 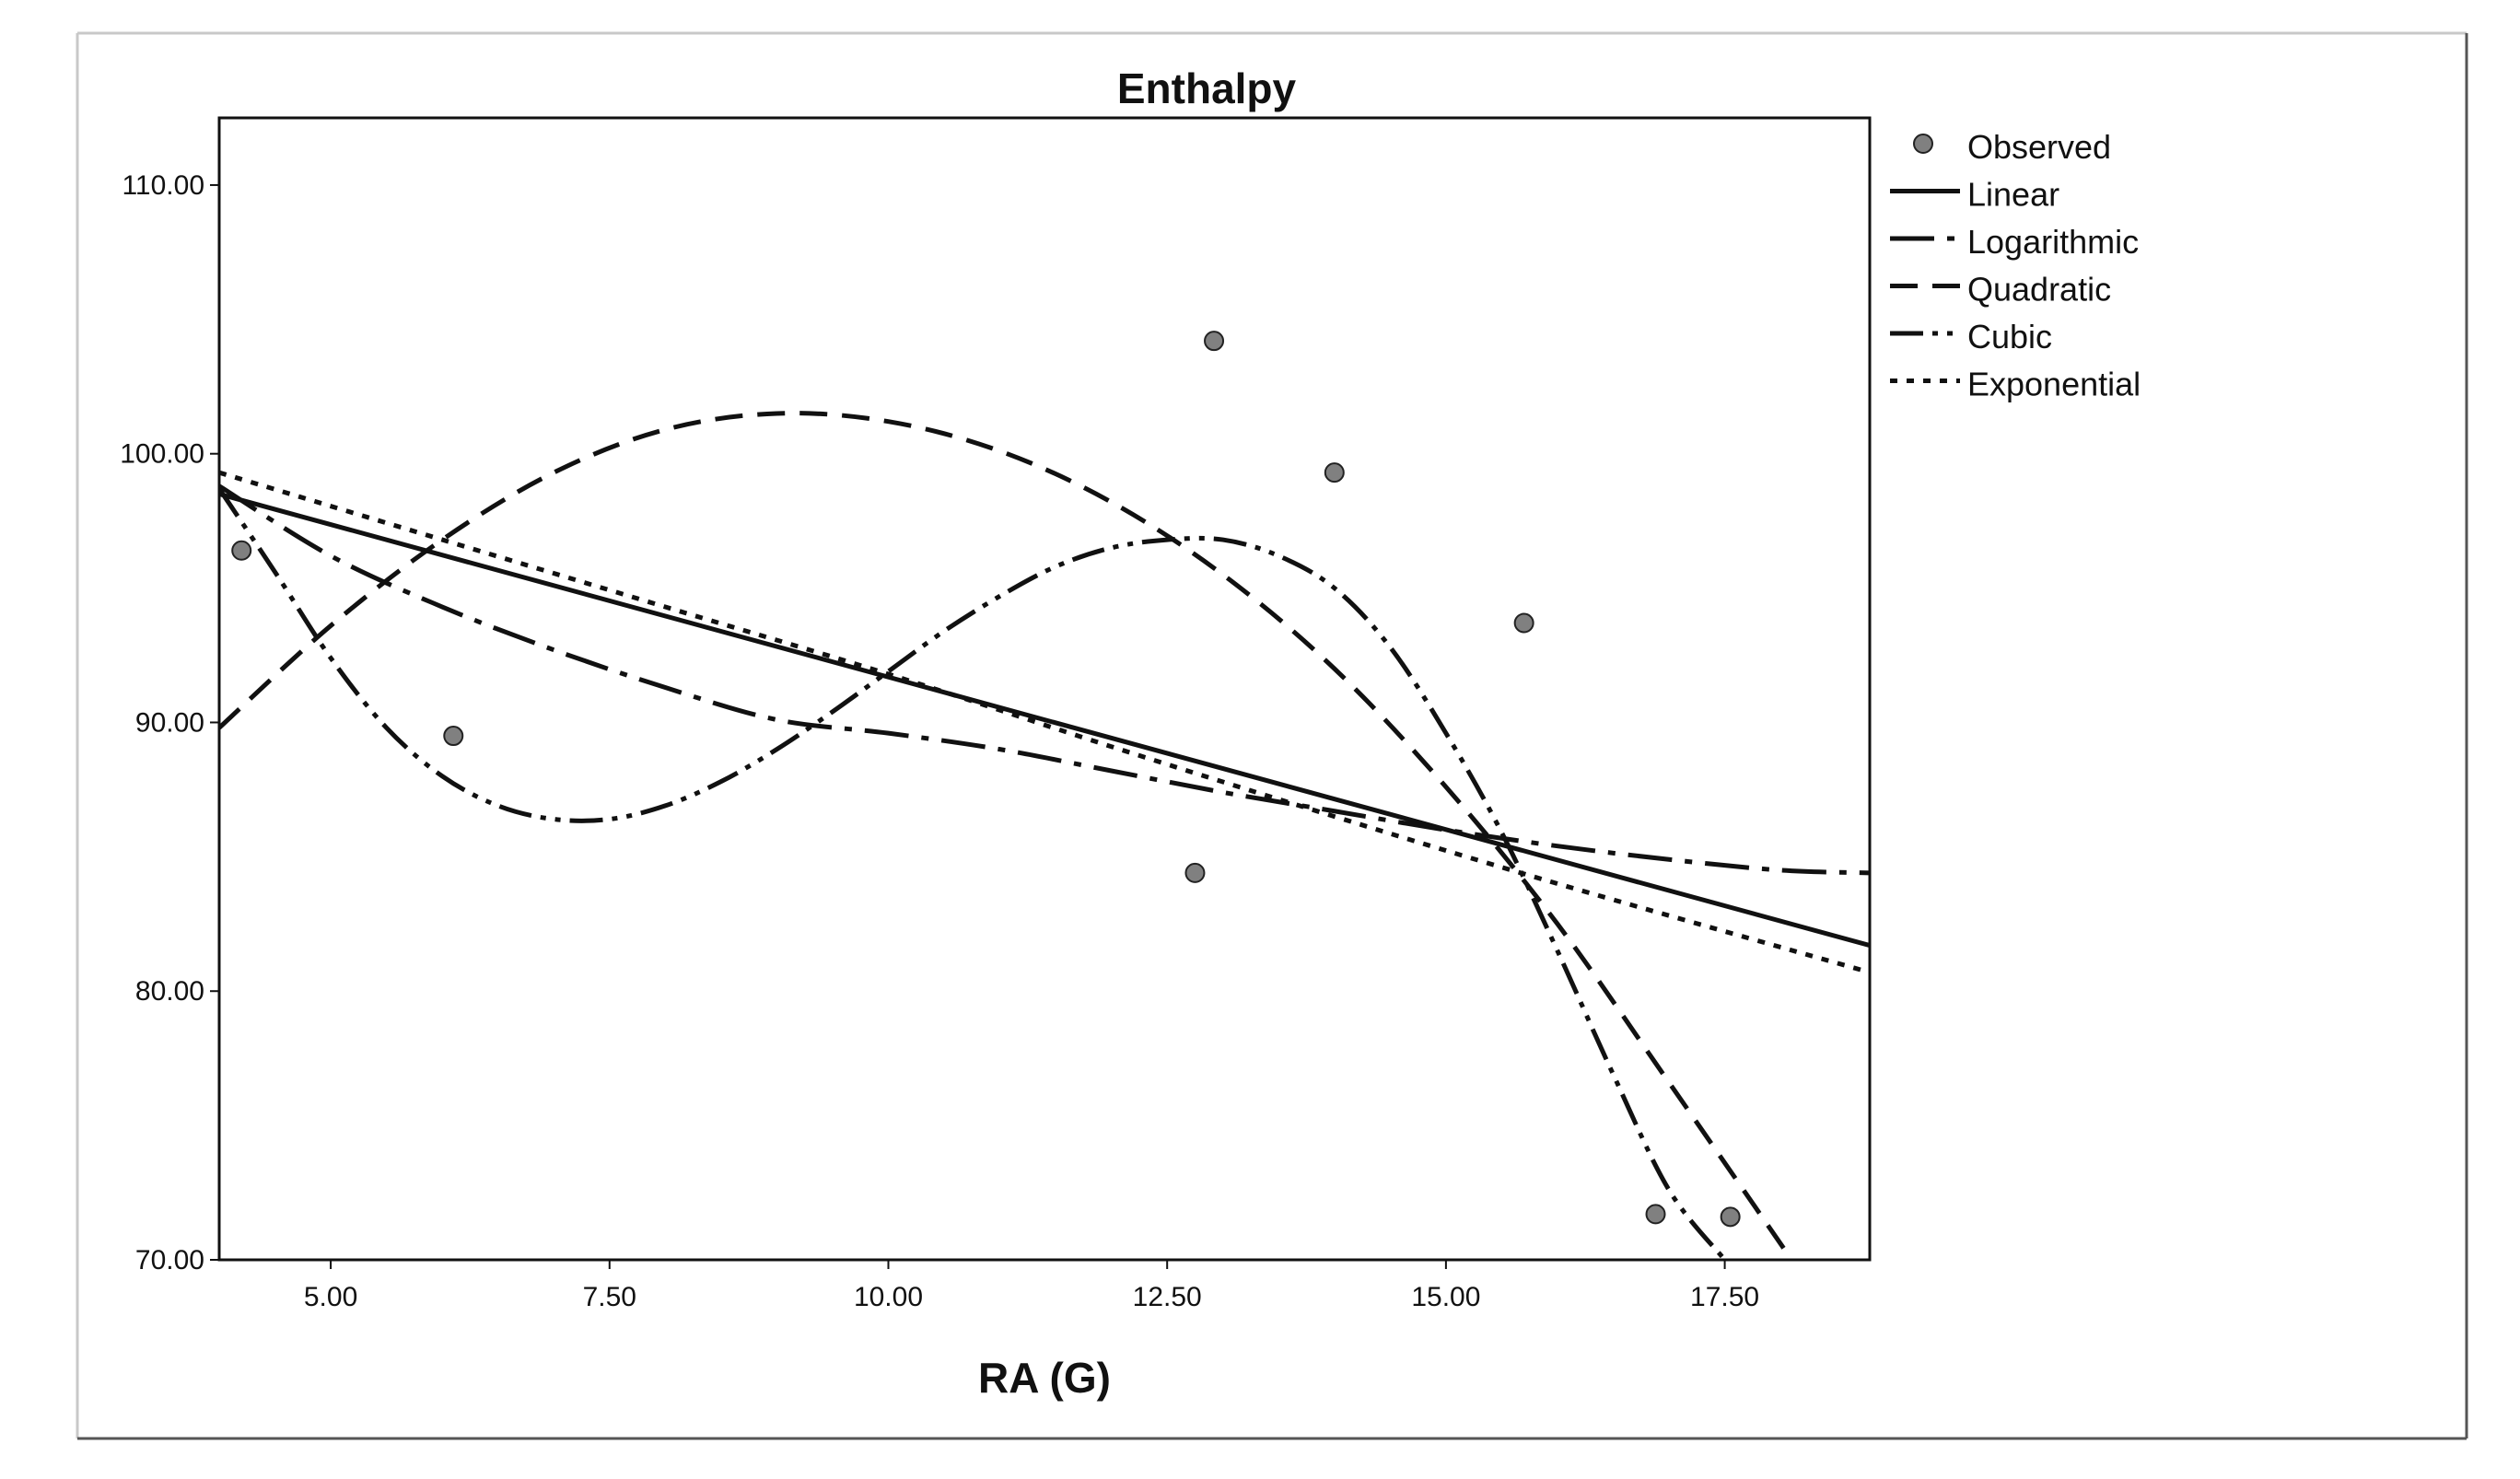 What do you see at coordinates (1923, 144) in the screenshot?
I see `legend-marker` at bounding box center [1923, 144].